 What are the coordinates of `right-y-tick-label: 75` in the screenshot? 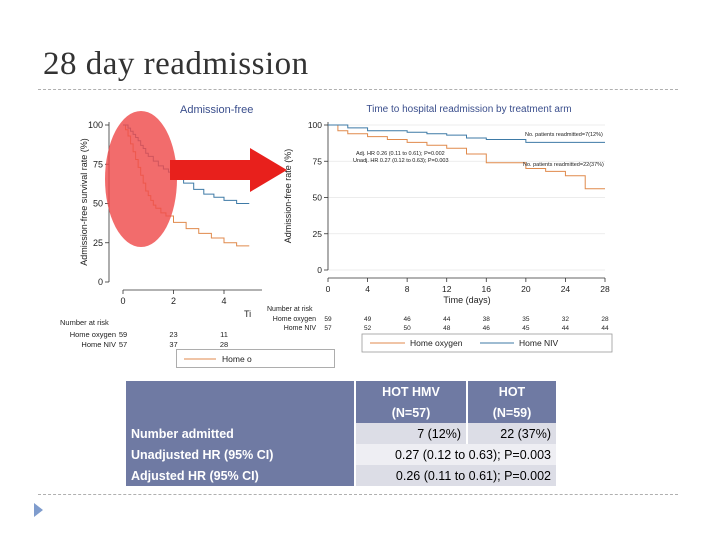 It's located at (318, 161).